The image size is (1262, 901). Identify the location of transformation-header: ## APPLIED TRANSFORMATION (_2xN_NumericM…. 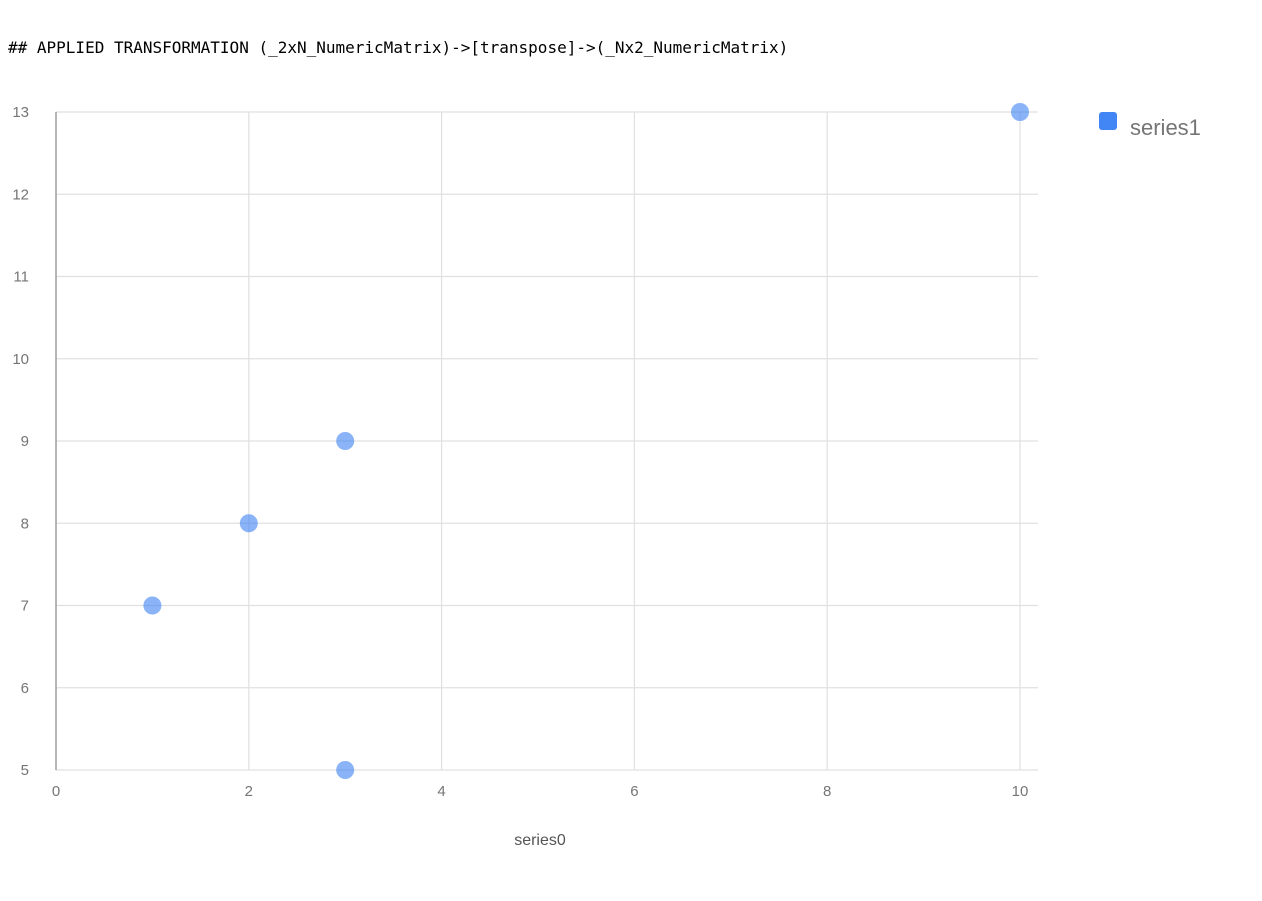
(398, 47).